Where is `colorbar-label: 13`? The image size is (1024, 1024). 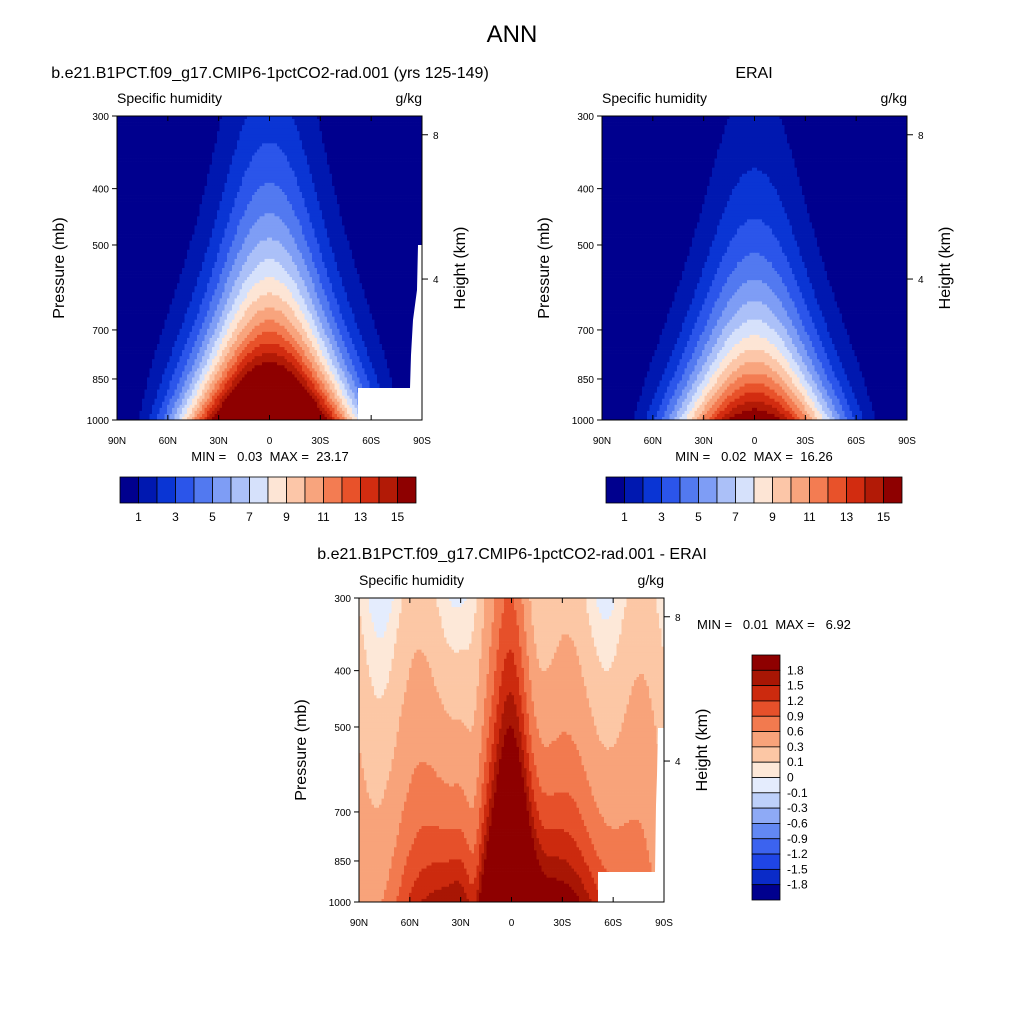
colorbar-label: 13 is located at coordinates (361, 517).